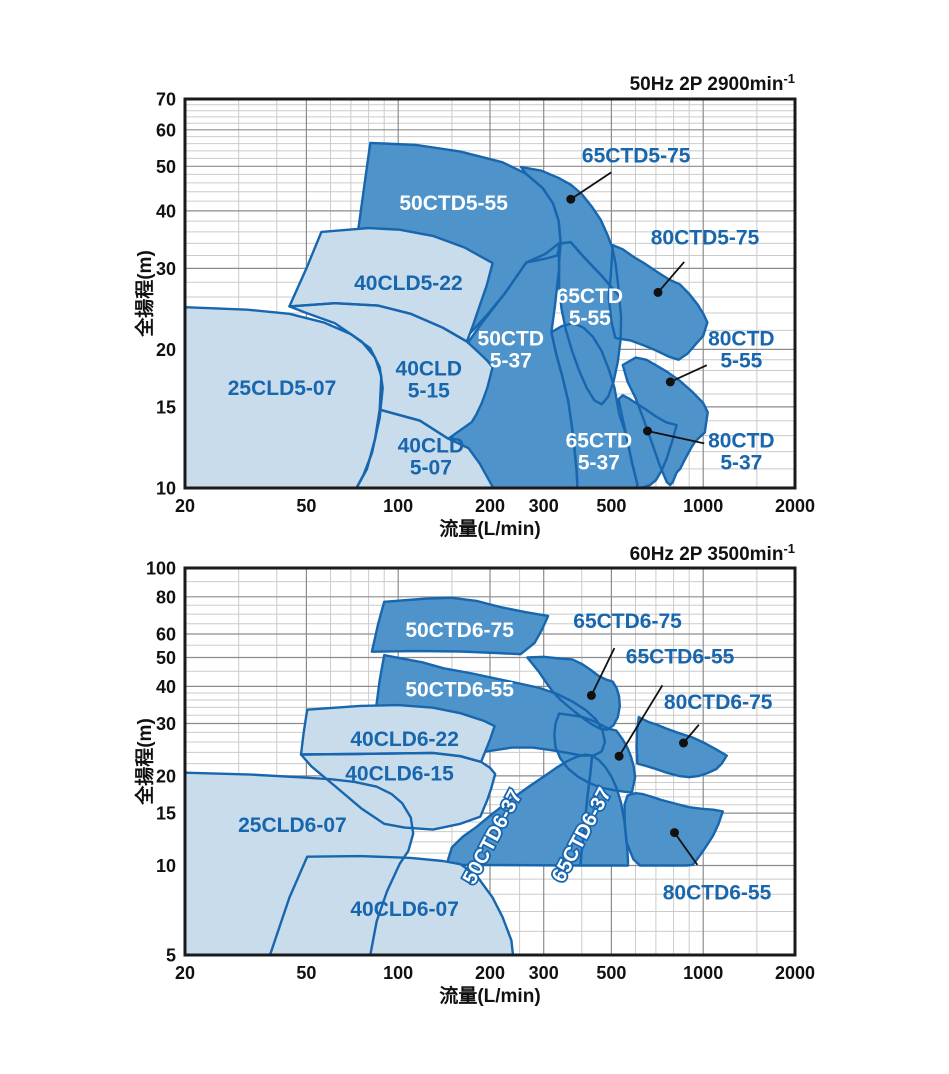 Image resolution: width=949 pixels, height=1074 pixels. I want to click on region-label-50CTD6-55: 50CTD6-55, so click(459, 690).